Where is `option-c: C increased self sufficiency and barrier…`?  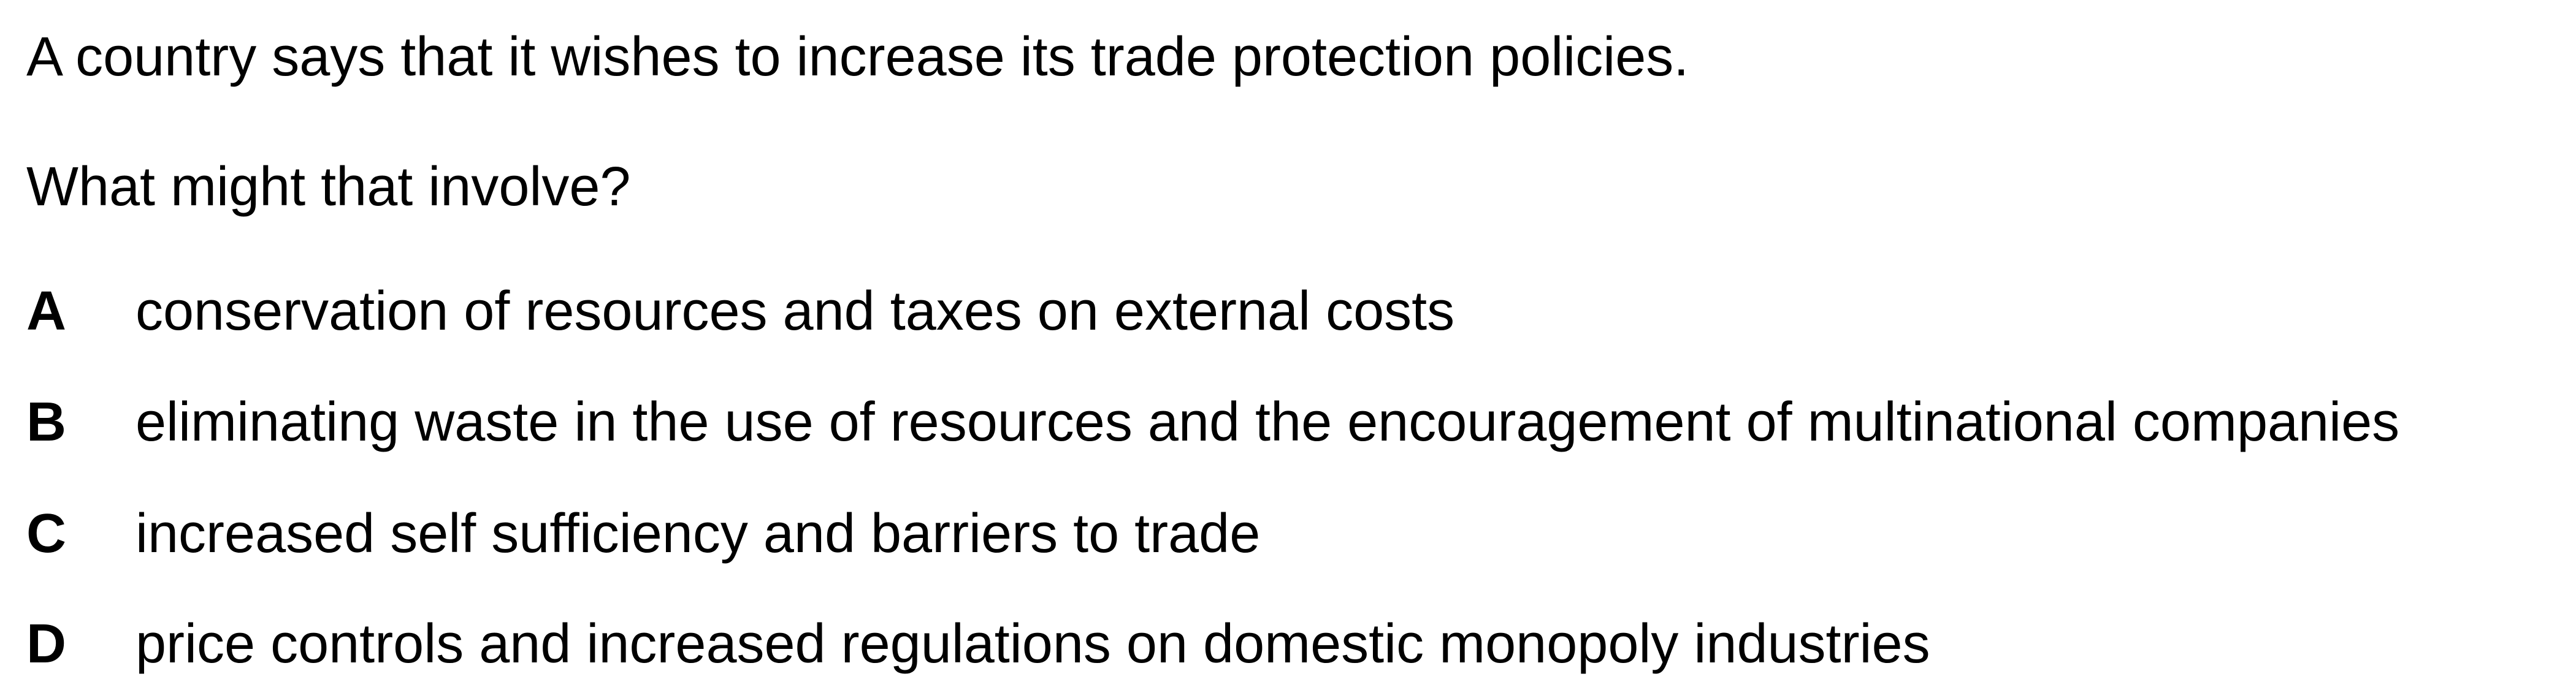
option-c: C increased self sufficiency and barrier… is located at coordinates (643, 534).